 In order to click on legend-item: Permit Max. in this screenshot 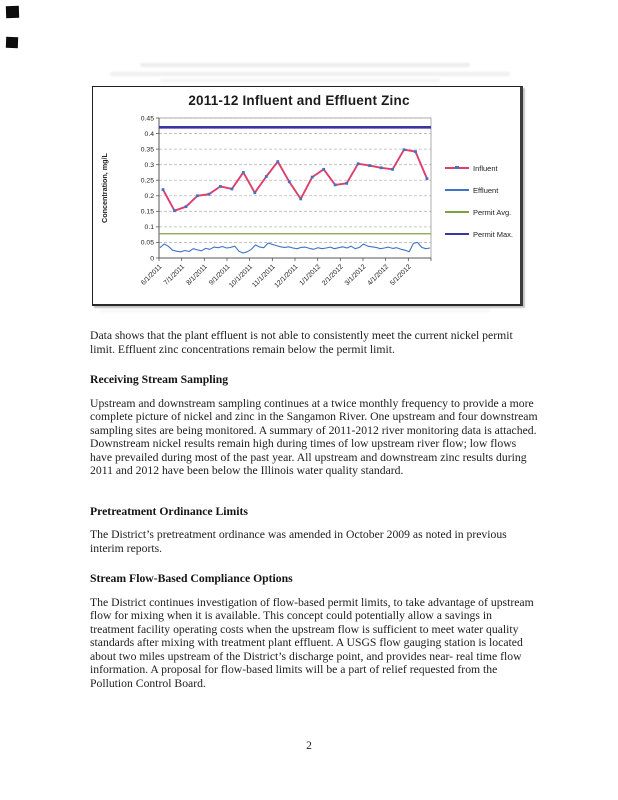, I will do `click(481, 234)`.